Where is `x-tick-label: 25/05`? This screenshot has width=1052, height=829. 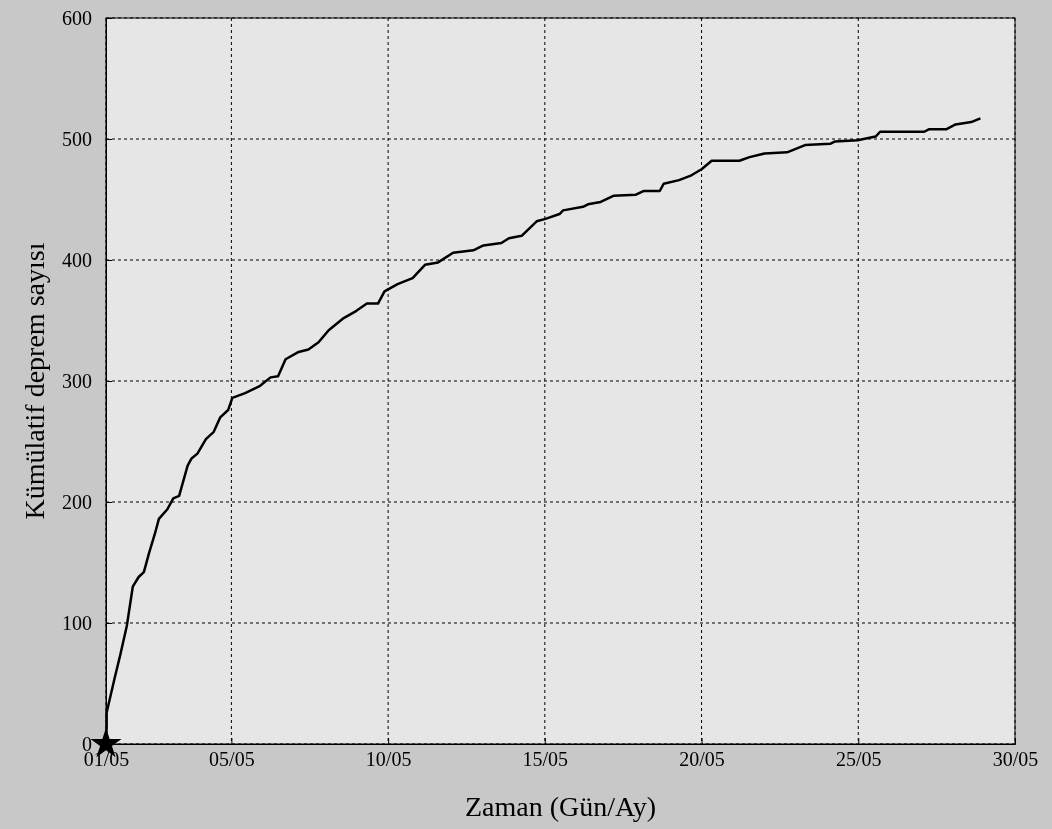
x-tick-label: 25/05 is located at coordinates (858, 759).